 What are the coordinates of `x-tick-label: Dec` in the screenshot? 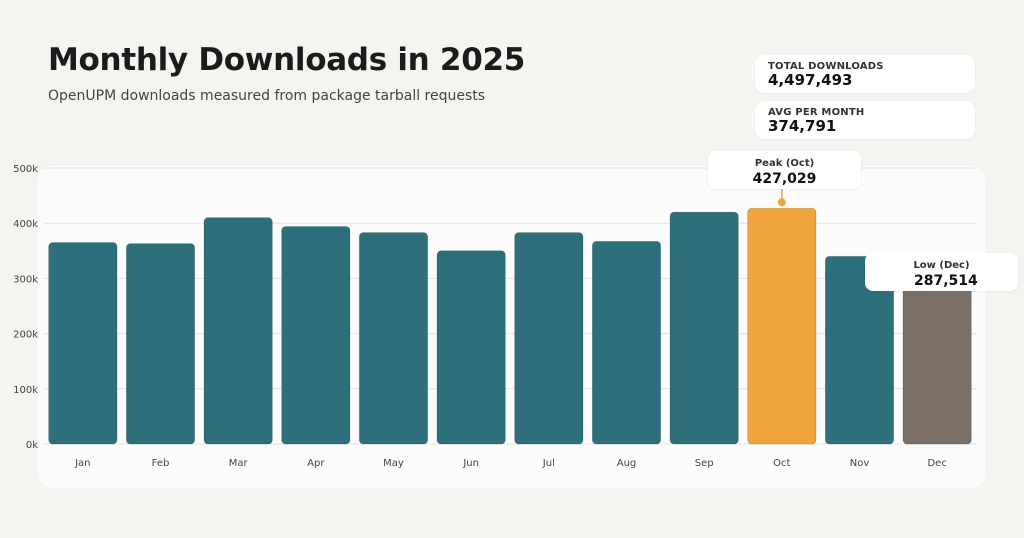 It's located at (936, 463).